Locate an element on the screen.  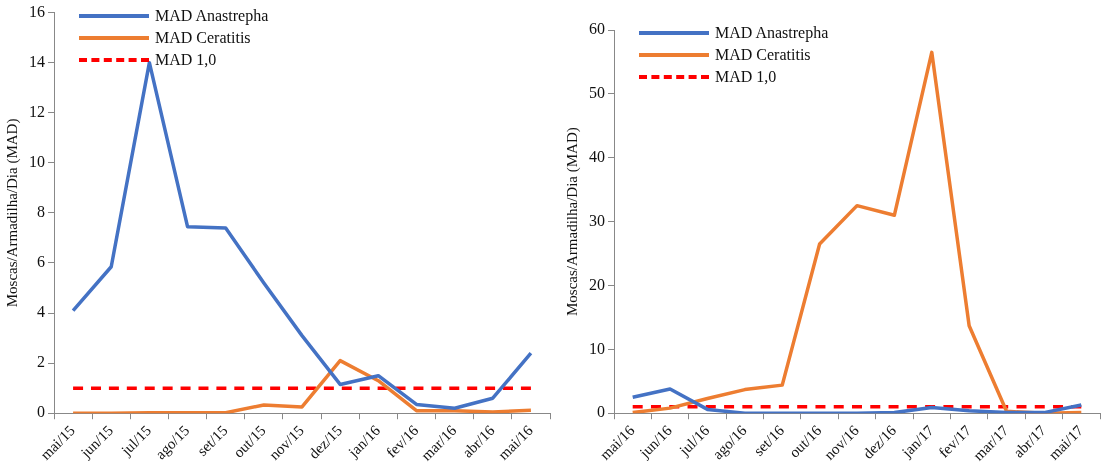
y-tick-label: 20 is located at coordinates (597, 284).